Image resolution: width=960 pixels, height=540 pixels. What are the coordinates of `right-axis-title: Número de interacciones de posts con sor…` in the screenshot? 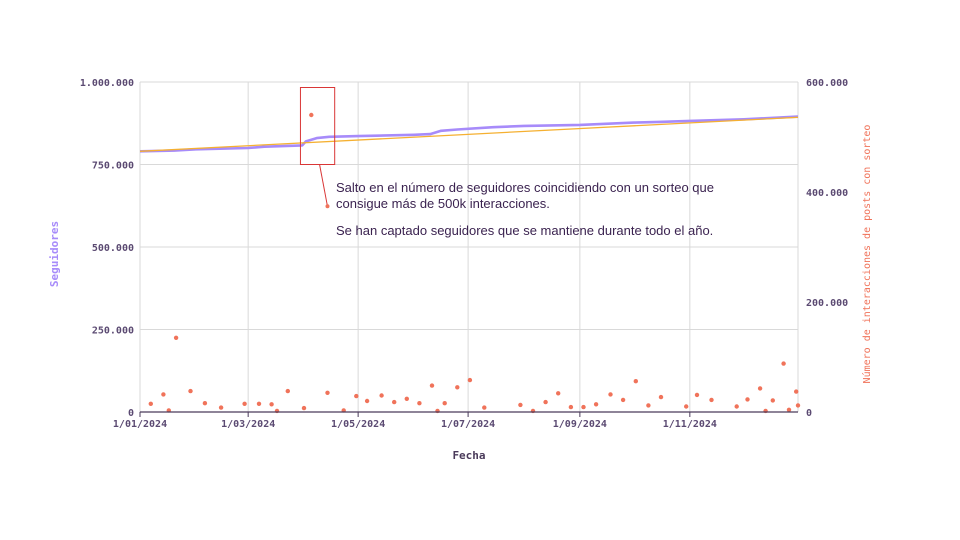 It's located at (867, 254).